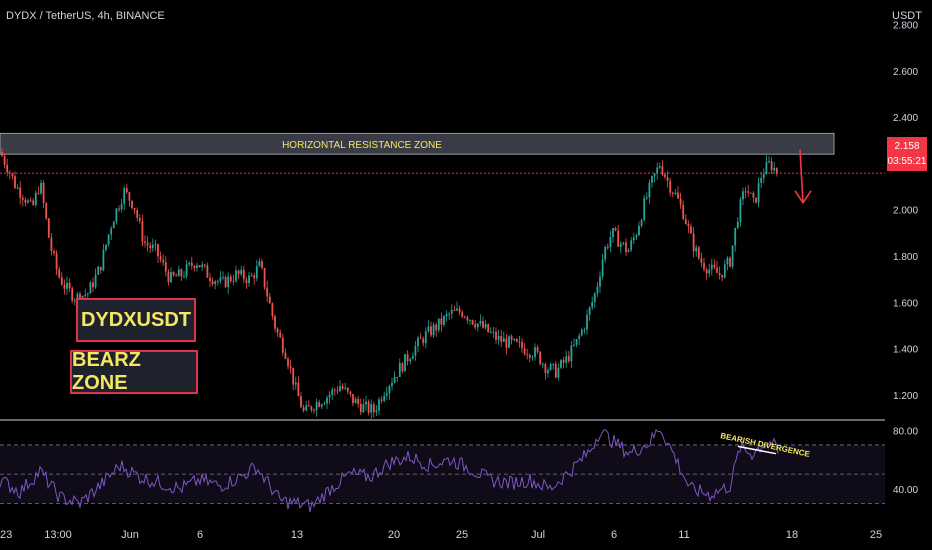 This screenshot has height=550, width=932. Describe the element at coordinates (441, 535) in the screenshot. I see `time-axis: 23 13:00 Jun 6 13 20 25 Jul 6 11 18 25` at that location.